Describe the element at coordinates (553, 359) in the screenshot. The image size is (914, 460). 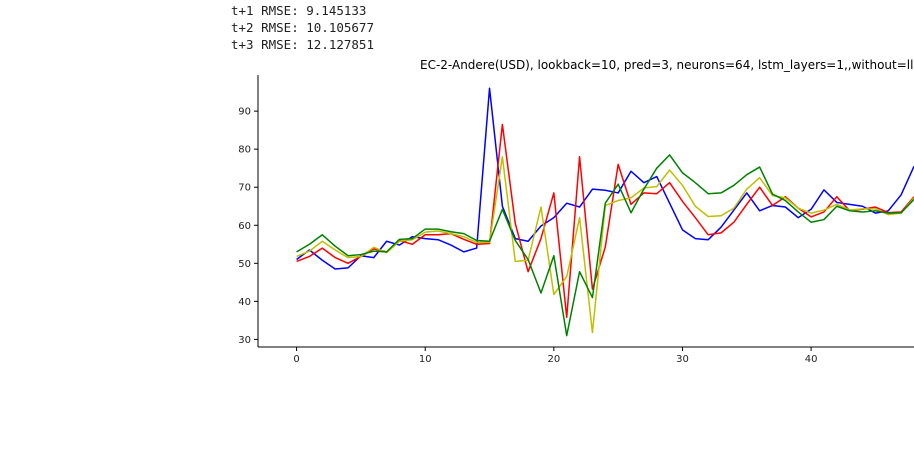
I see `x-tick-label: 20` at that location.